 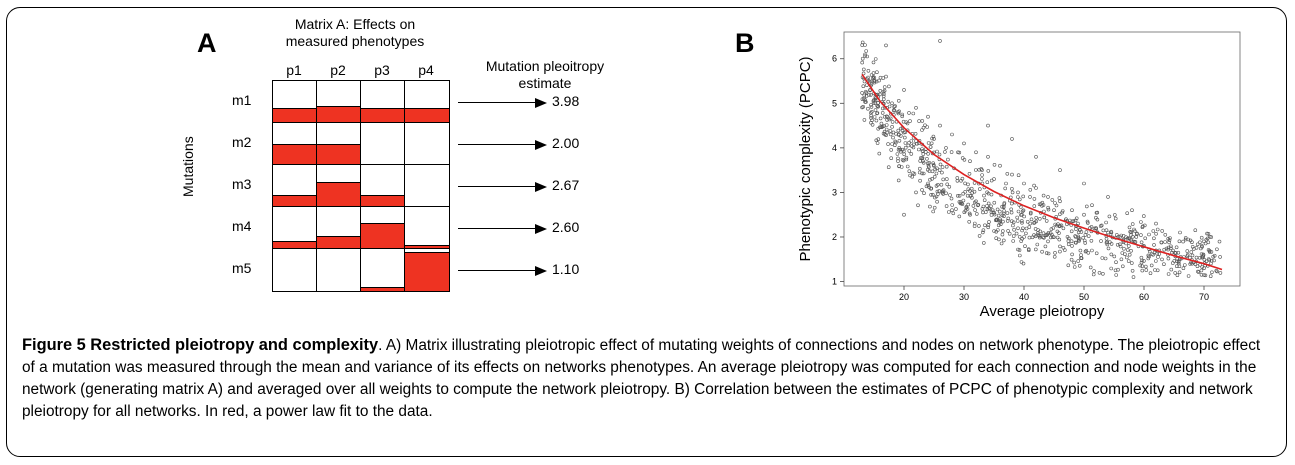 What do you see at coordinates (427, 228) in the screenshot?
I see `matrix-cell-m4-p4` at bounding box center [427, 228].